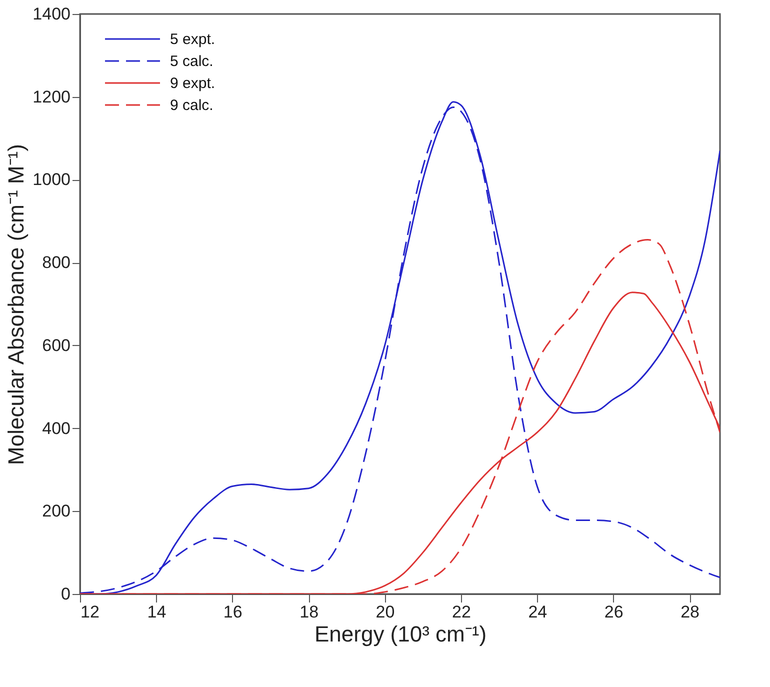  What do you see at coordinates (192, 61) in the screenshot?
I see `legend-label: 5 calc.` at bounding box center [192, 61].